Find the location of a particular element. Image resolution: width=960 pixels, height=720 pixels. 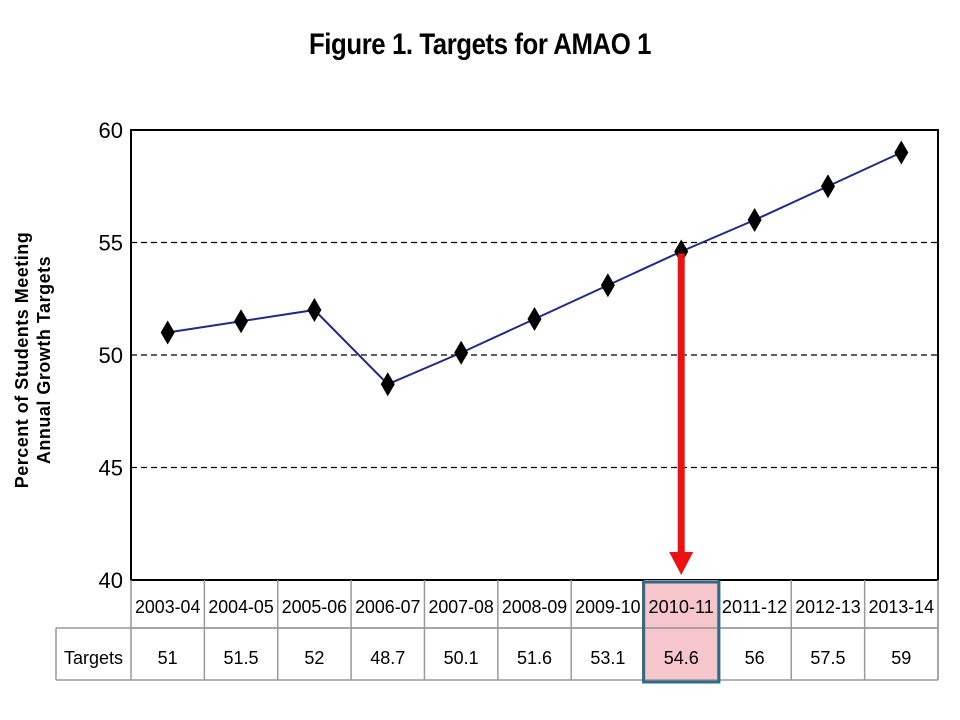

x-category-label: 2010-11 is located at coordinates (681, 607).